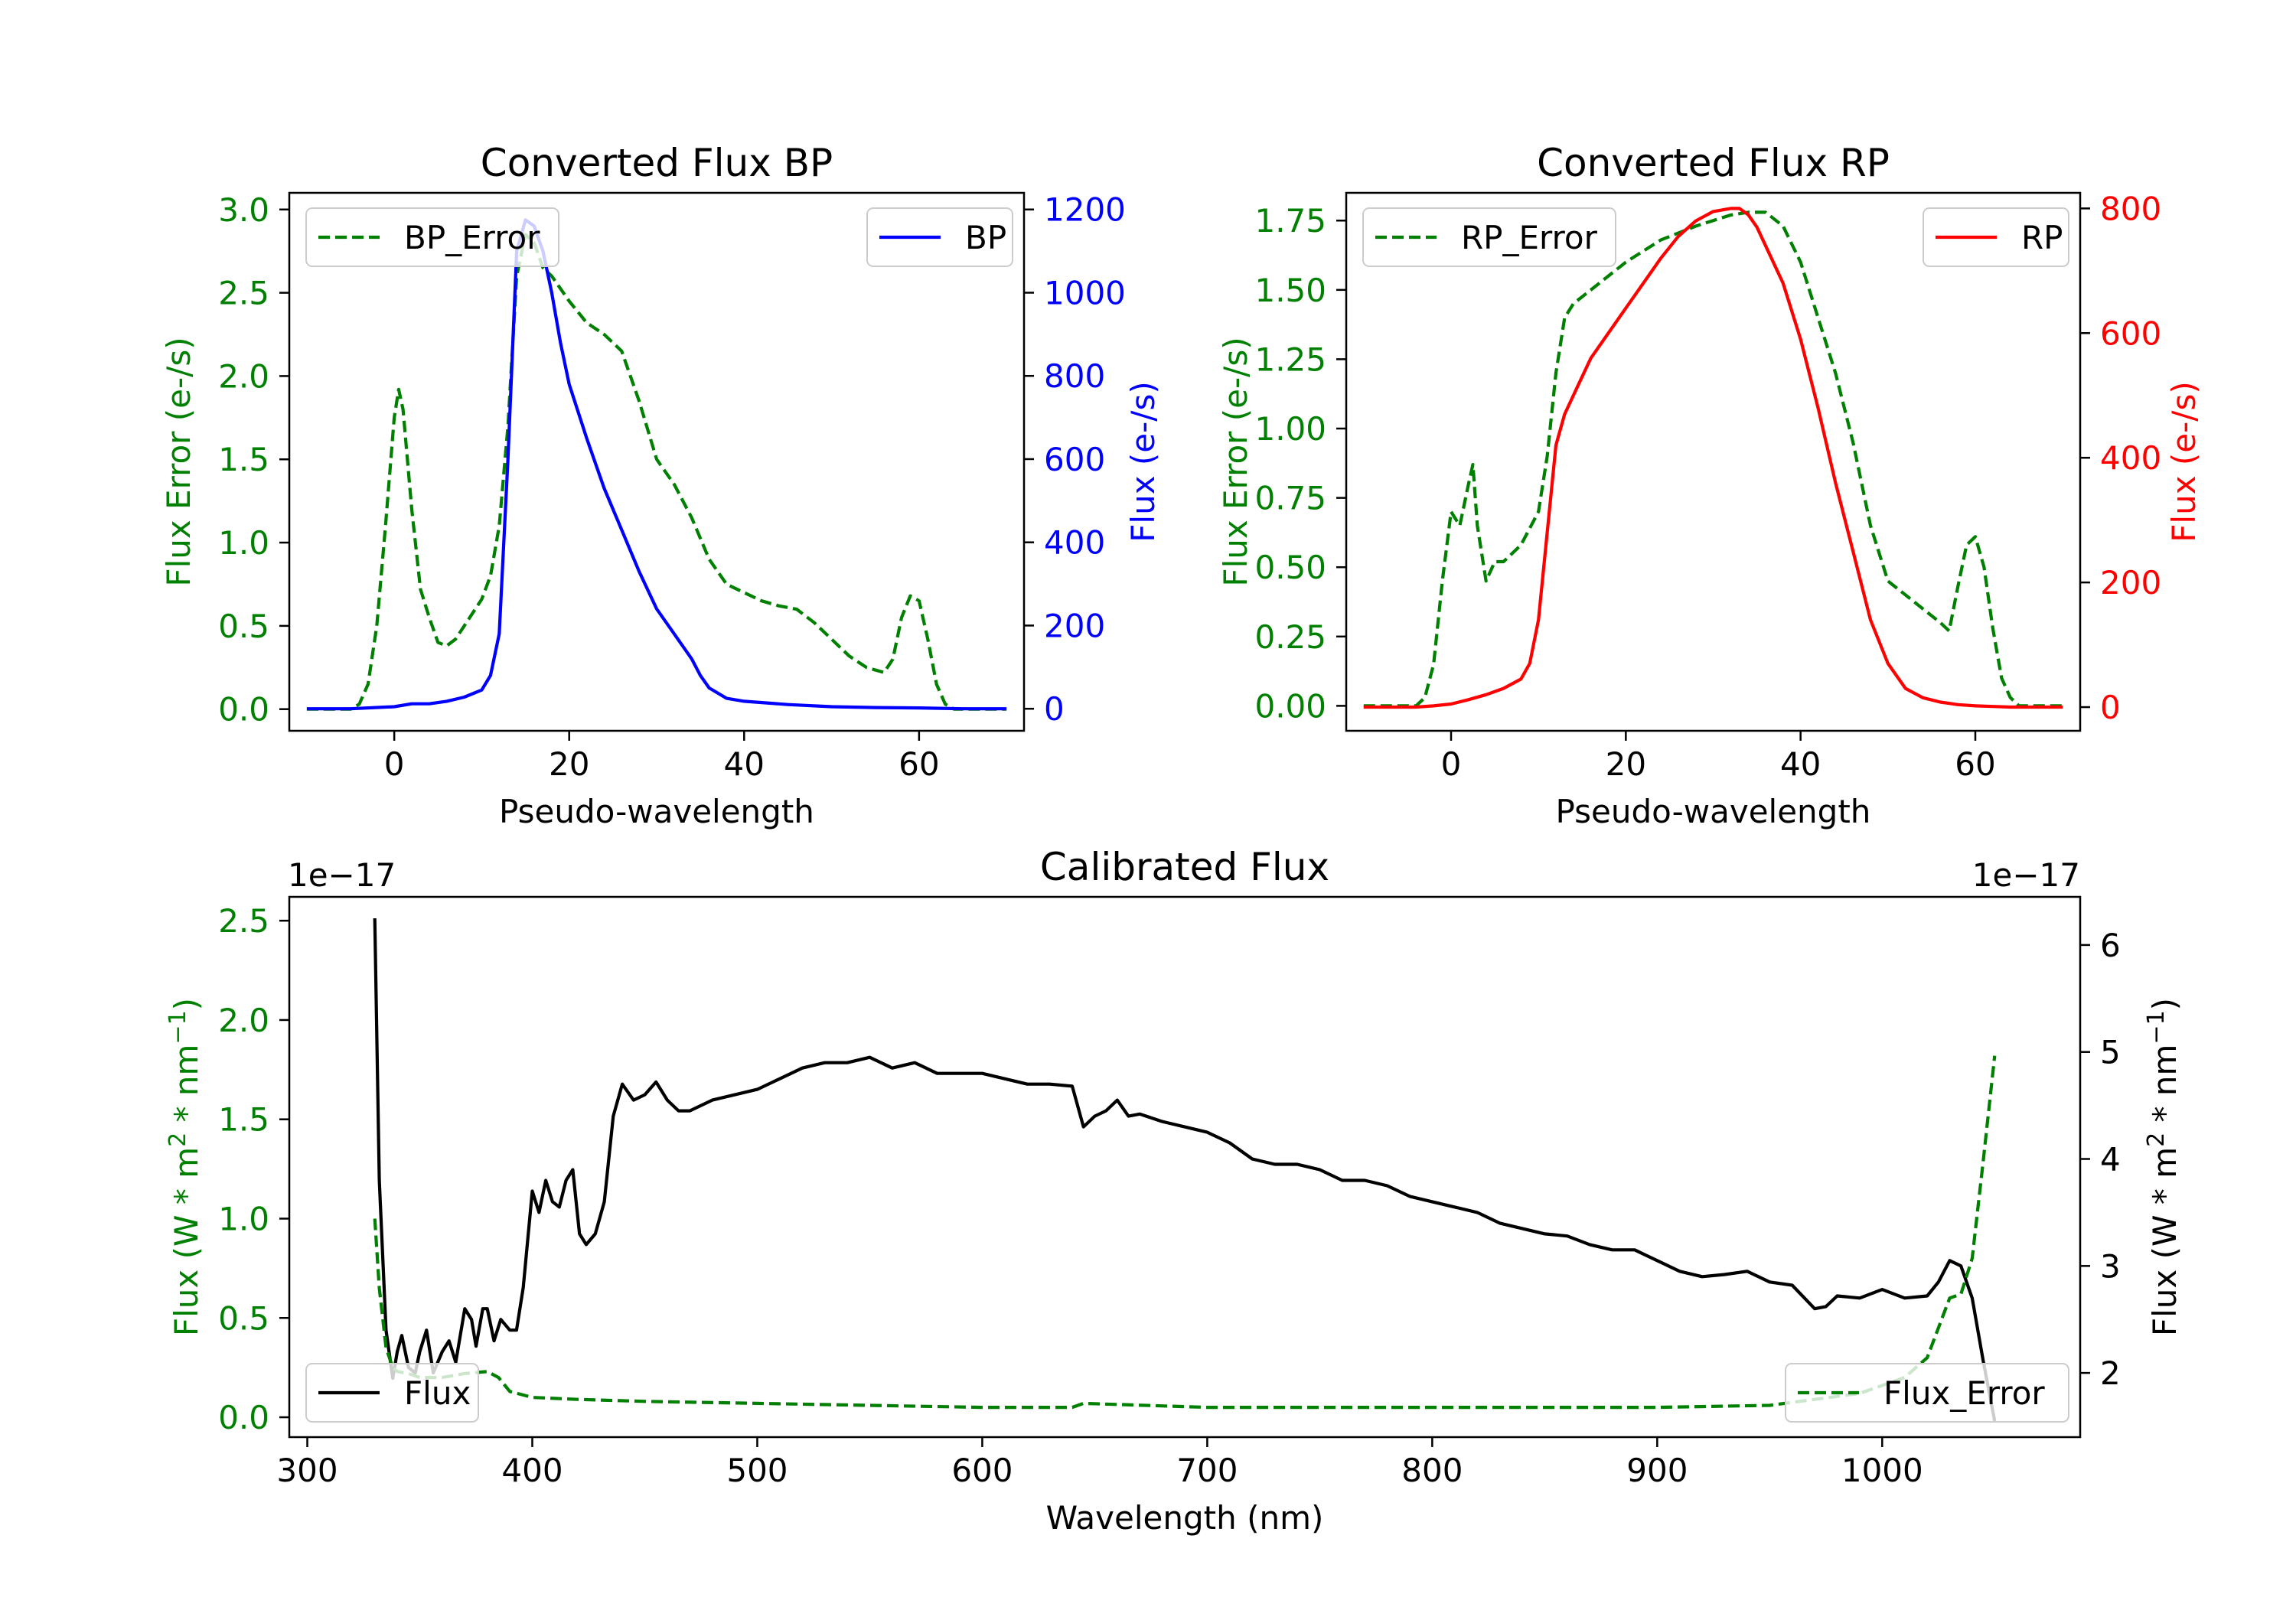 This screenshot has height=1607, width=2296. What do you see at coordinates (1074, 376) in the screenshot?
I see `y-right-tick-label: 800` at bounding box center [1074, 376].